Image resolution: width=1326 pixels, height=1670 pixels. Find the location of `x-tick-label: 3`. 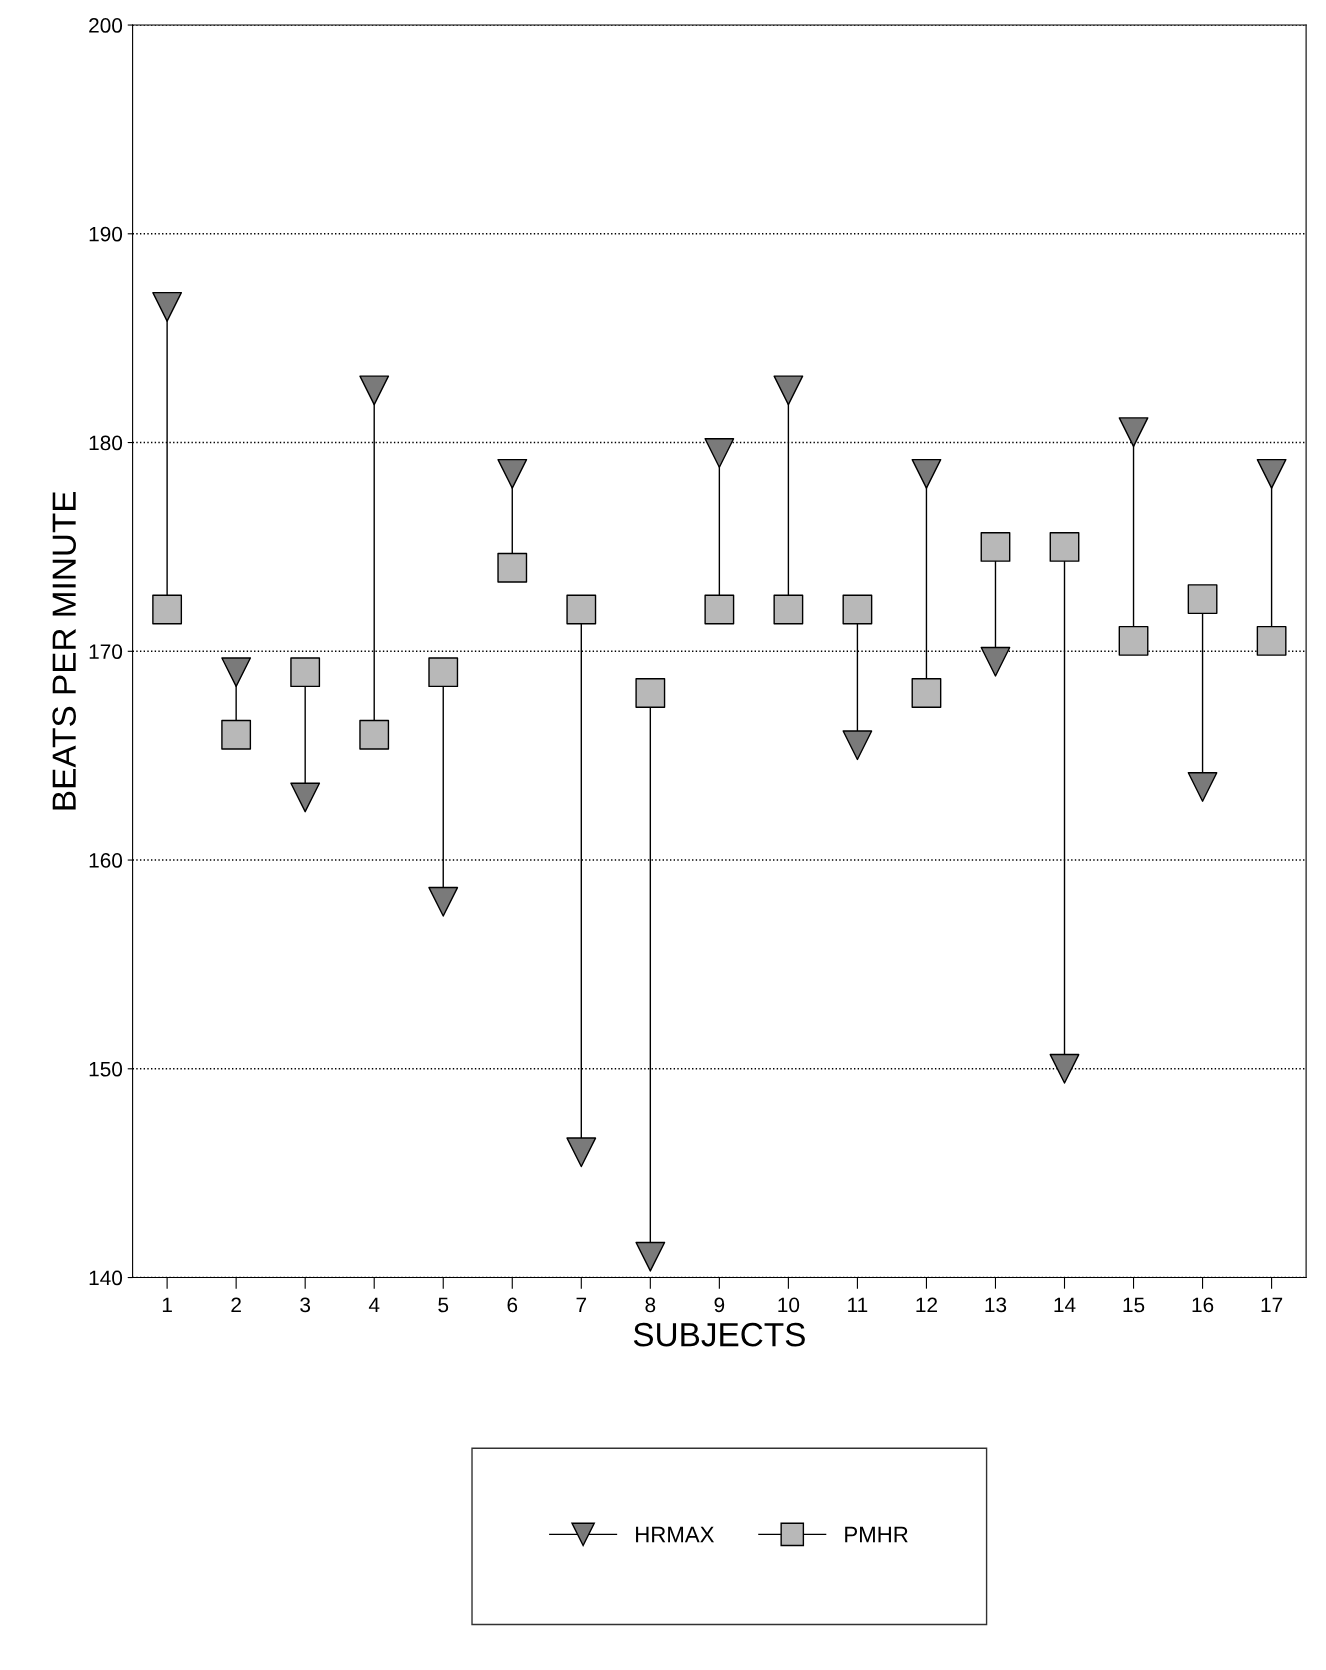

x-tick-label: 3 is located at coordinates (305, 1305).